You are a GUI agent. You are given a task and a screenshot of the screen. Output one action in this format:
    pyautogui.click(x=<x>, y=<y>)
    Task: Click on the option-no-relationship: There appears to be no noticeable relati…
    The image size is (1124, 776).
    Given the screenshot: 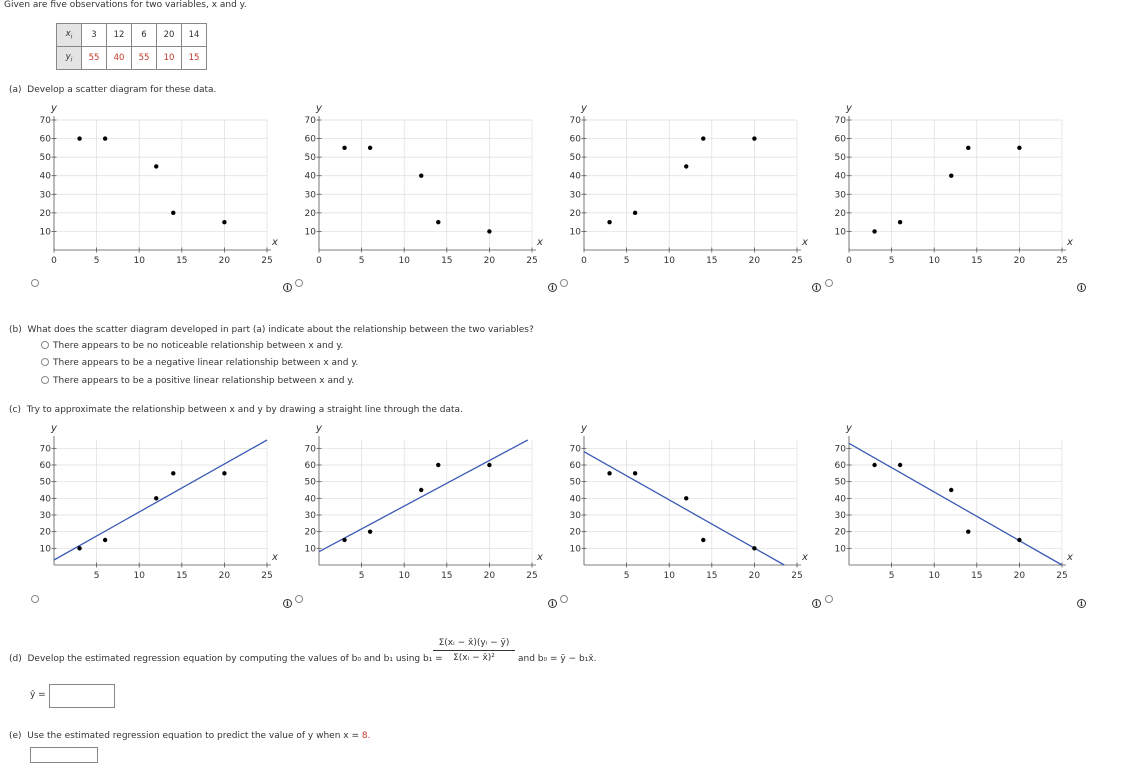 What is the action you would take?
    pyautogui.click(x=192, y=346)
    